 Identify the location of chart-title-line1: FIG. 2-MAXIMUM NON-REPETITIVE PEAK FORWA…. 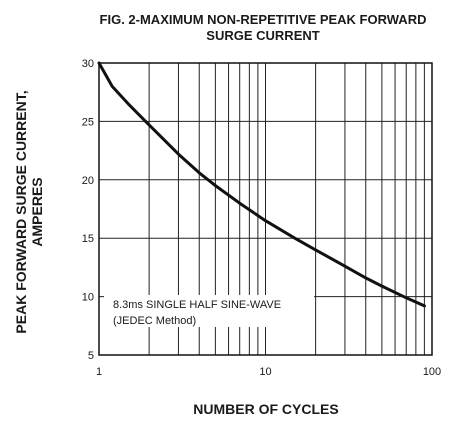
(263, 19).